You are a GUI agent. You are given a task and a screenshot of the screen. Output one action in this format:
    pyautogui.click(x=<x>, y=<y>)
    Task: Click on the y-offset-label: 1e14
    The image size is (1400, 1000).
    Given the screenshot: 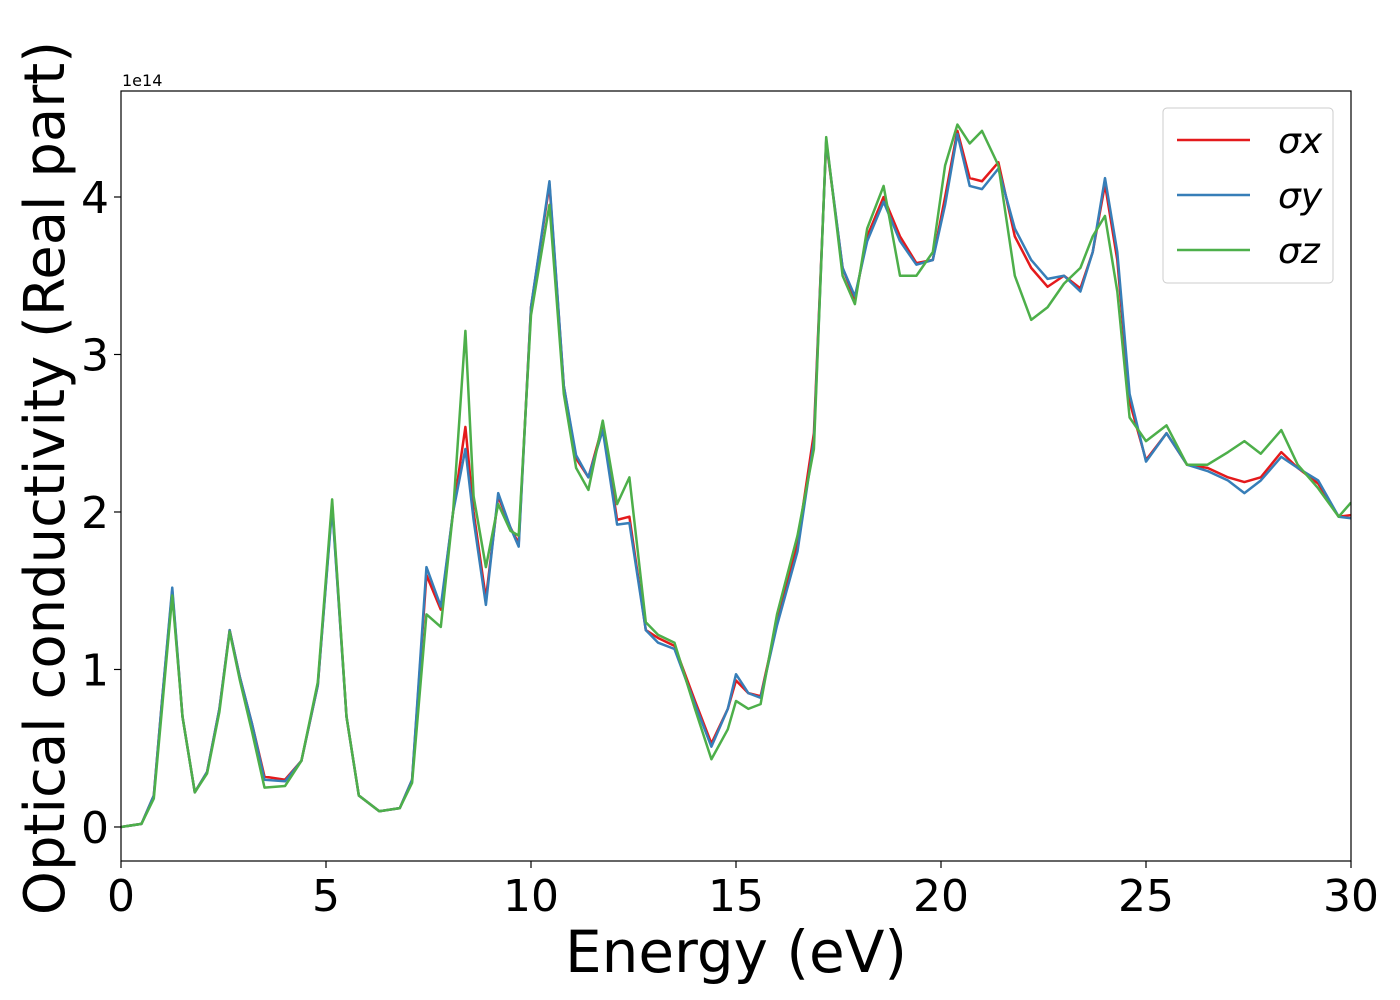 What is the action you would take?
    pyautogui.click(x=142, y=80)
    